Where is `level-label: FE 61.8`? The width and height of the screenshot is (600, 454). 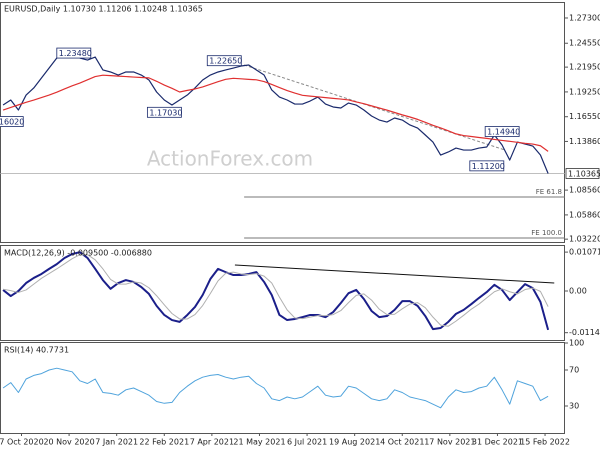 level-label: FE 61.8 is located at coordinates (549, 192).